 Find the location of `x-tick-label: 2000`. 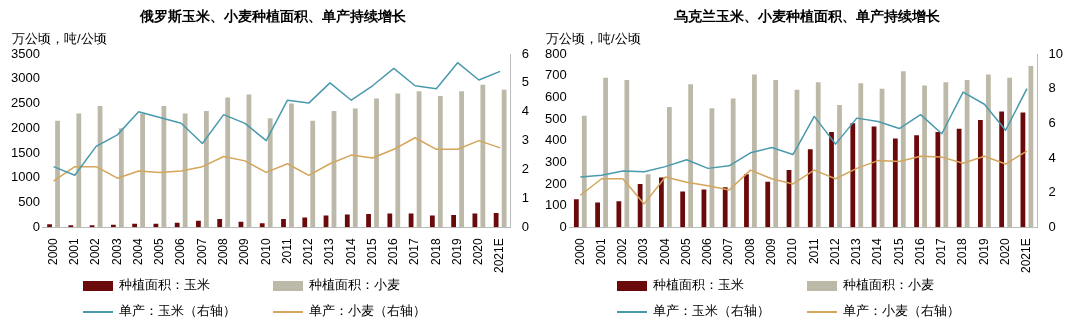

x-tick-label: 2000 is located at coordinates (579, 251).